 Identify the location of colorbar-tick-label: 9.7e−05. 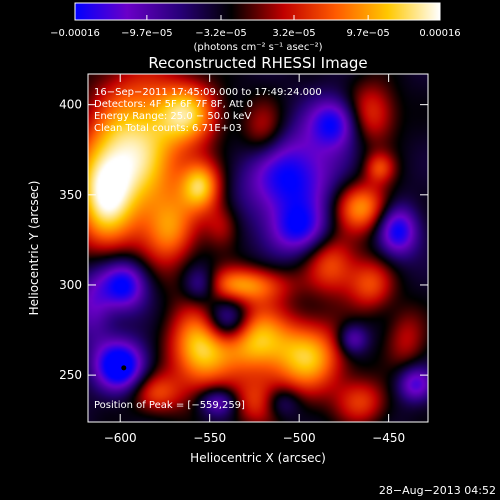
(368, 33).